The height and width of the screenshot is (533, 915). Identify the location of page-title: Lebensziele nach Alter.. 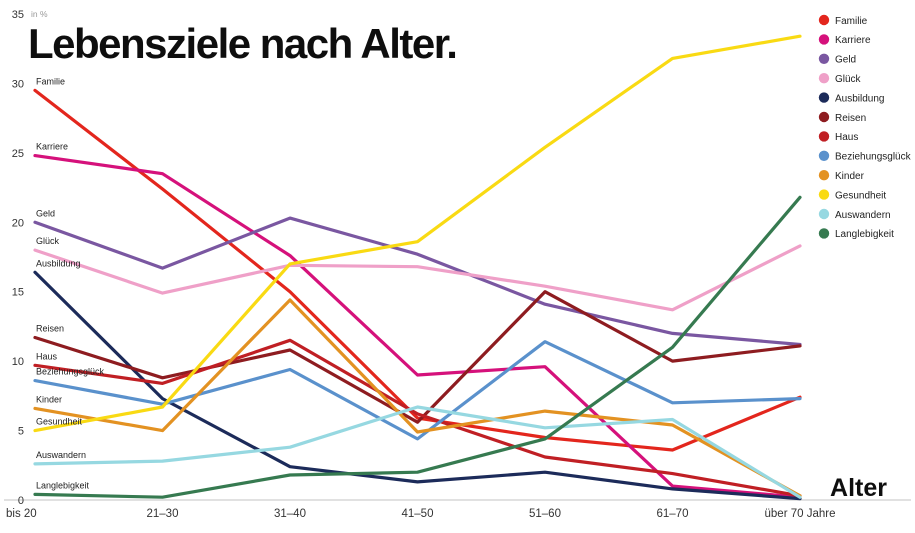
(243, 43).